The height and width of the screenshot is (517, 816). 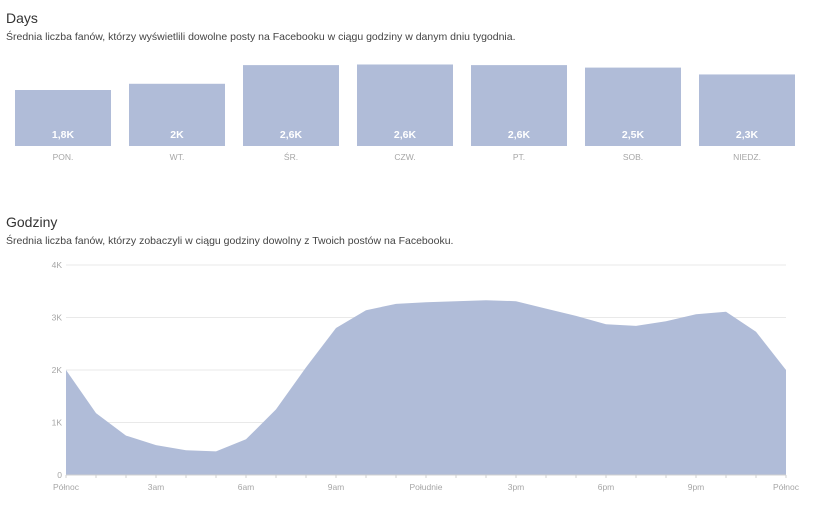 What do you see at coordinates (57, 265) in the screenshot?
I see `y-tick-label: 4K` at bounding box center [57, 265].